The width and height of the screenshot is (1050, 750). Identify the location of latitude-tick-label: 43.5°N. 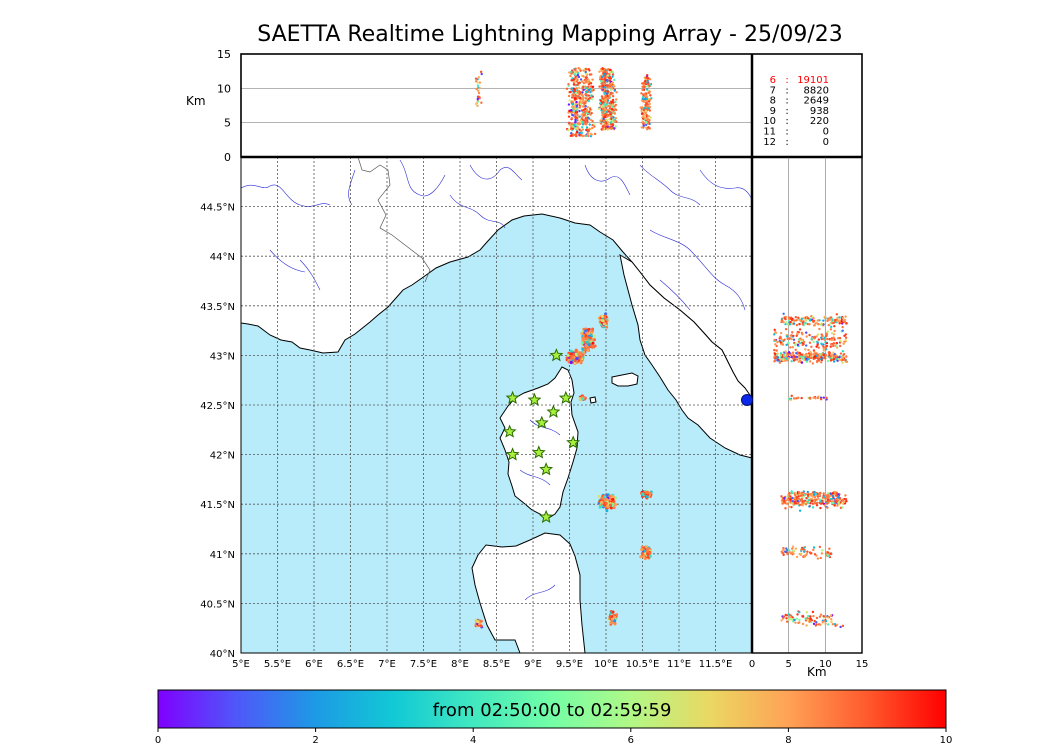
(217, 307).